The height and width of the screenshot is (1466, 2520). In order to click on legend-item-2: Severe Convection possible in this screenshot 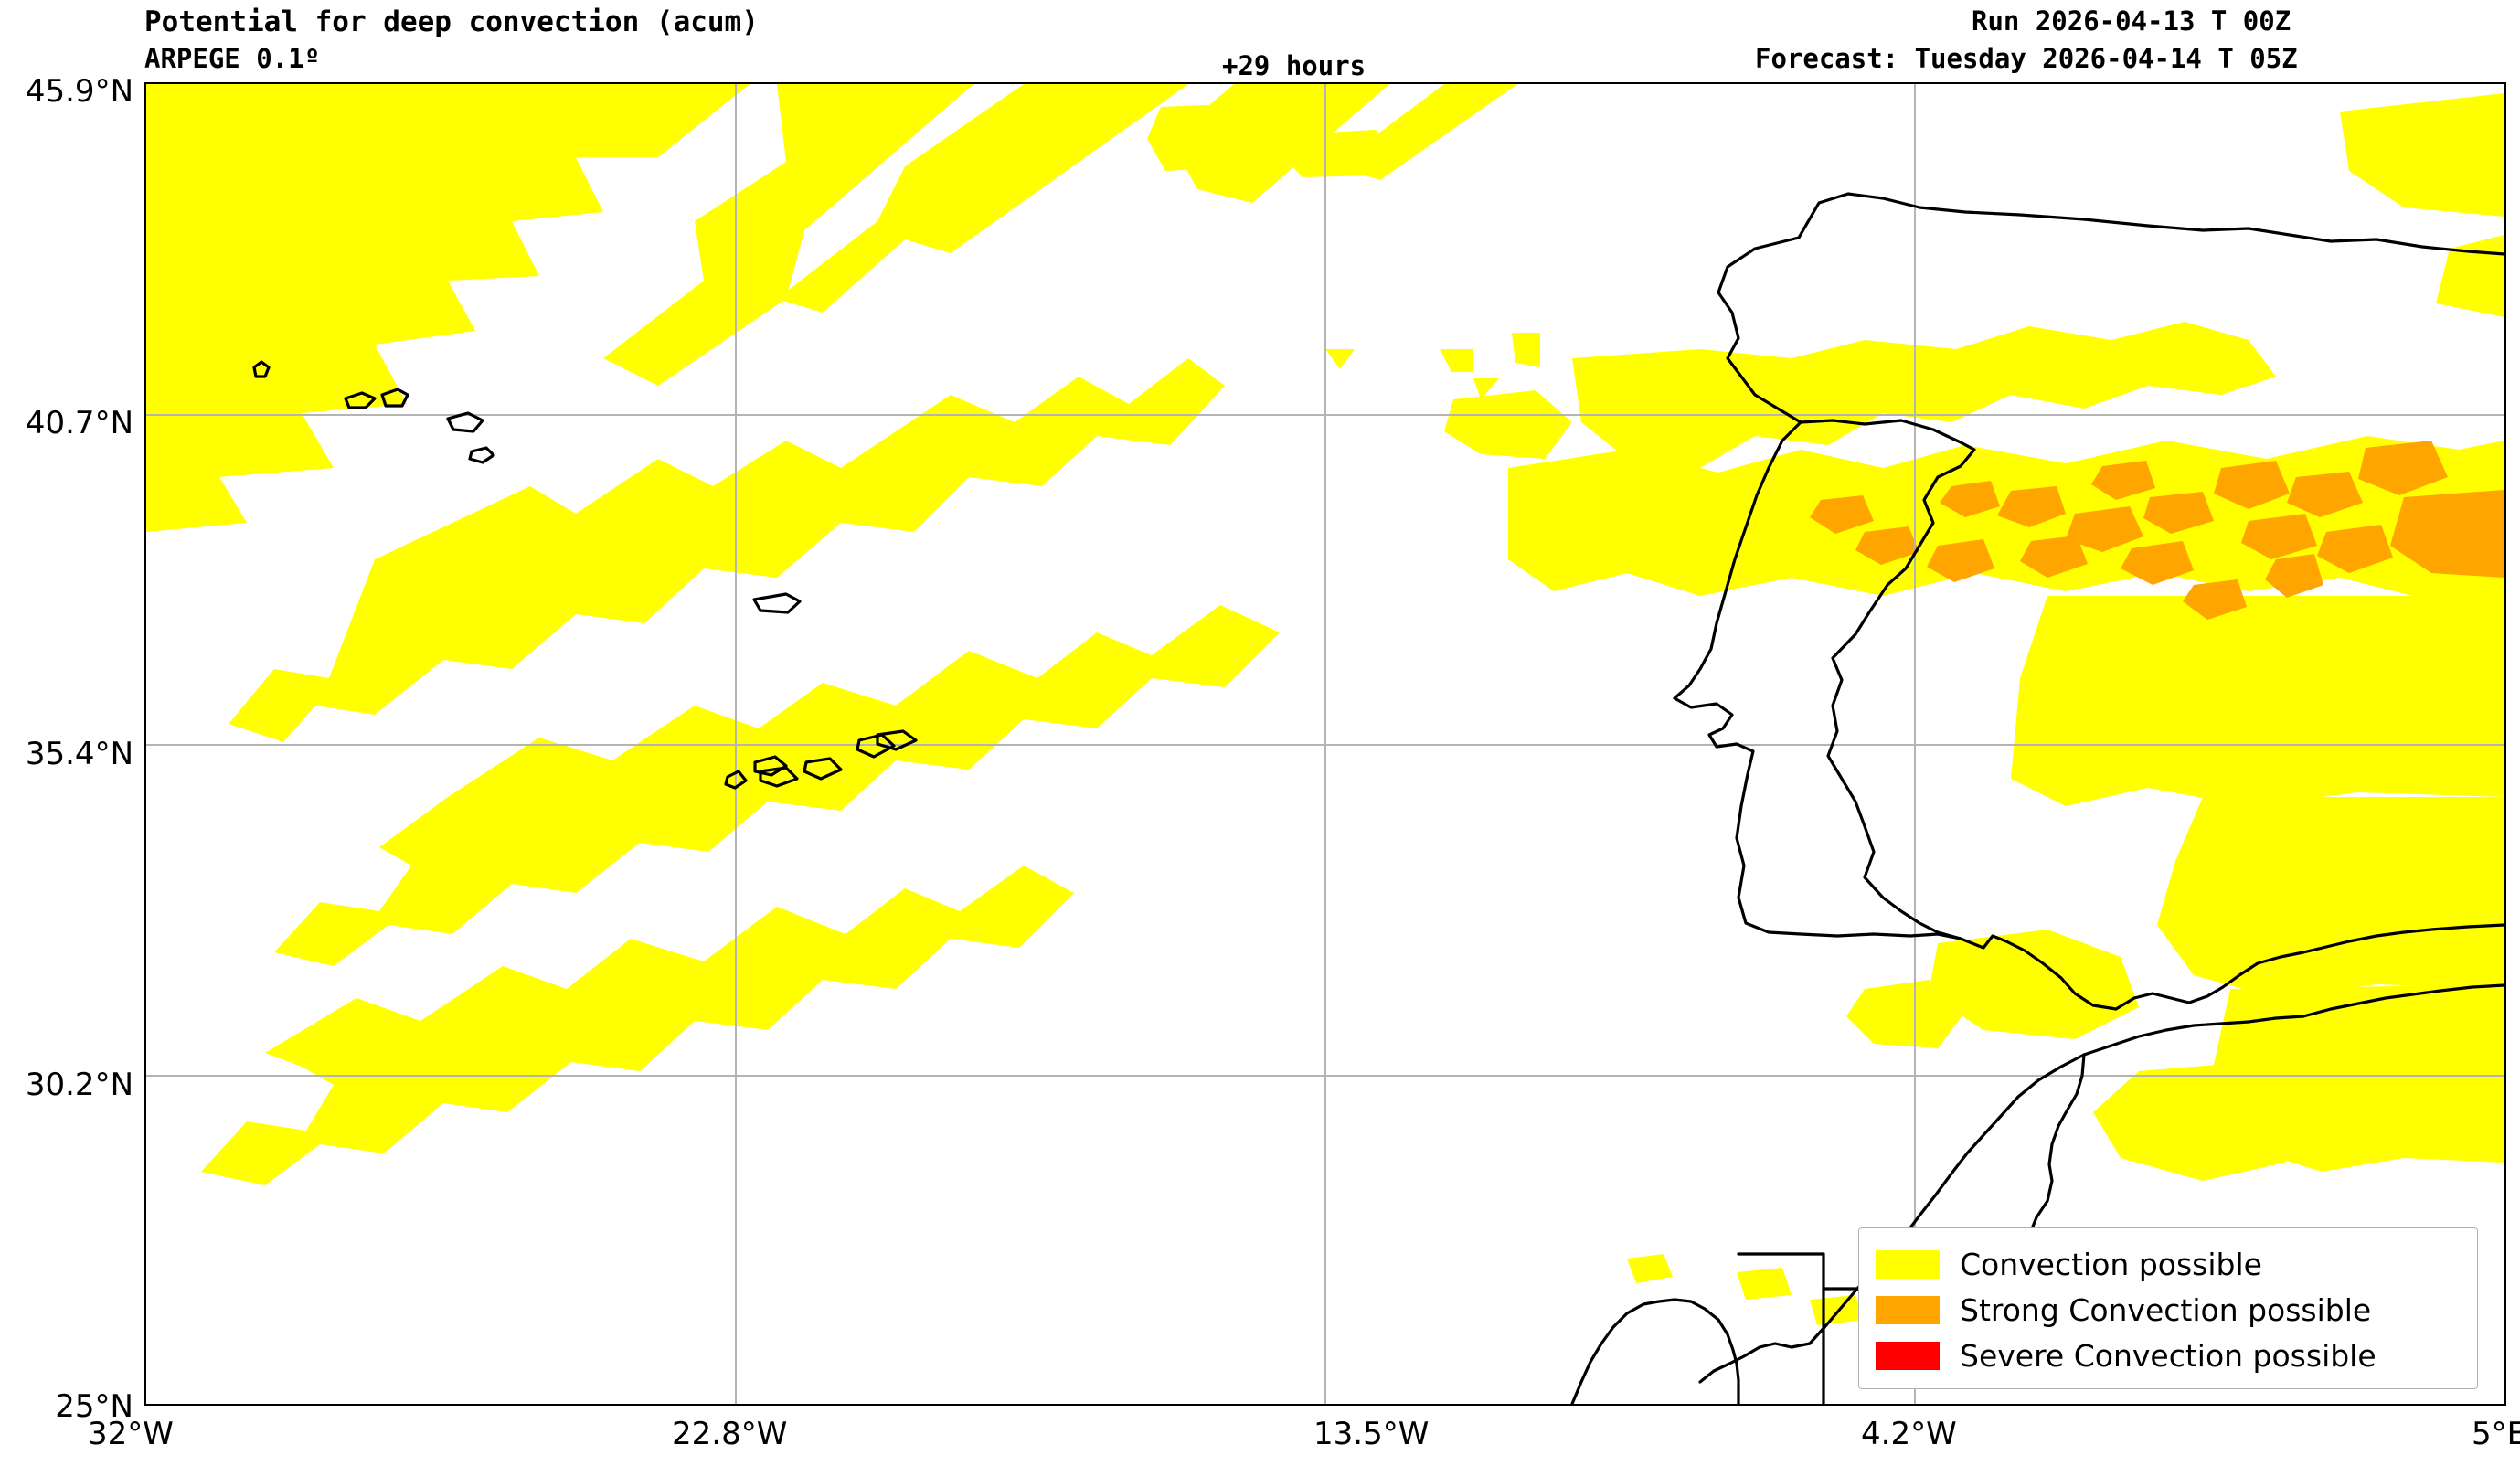, I will do `click(2169, 1355)`.